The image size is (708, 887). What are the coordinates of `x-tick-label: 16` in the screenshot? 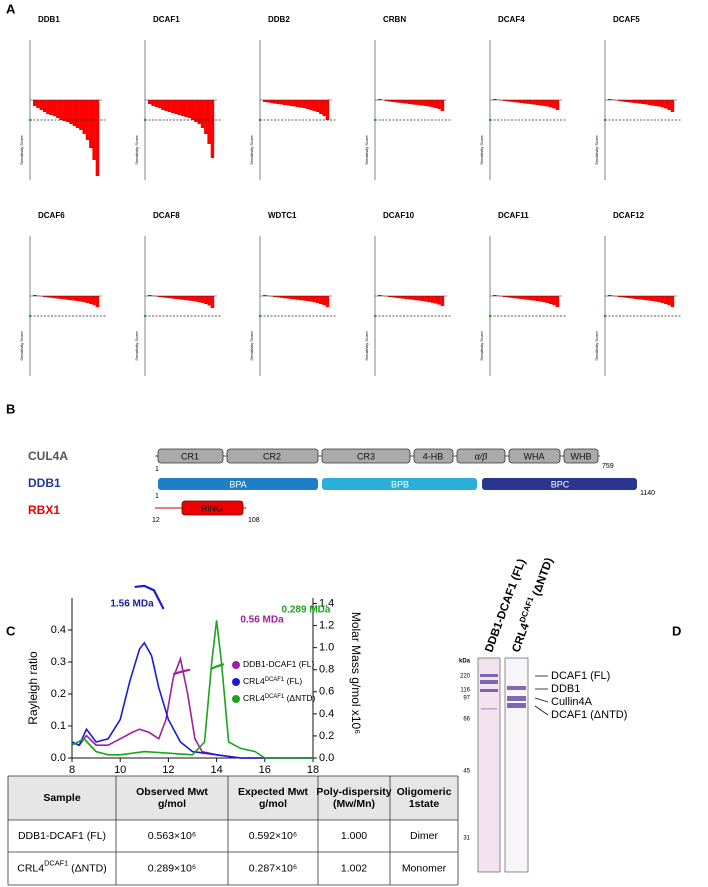 It's located at (265, 770).